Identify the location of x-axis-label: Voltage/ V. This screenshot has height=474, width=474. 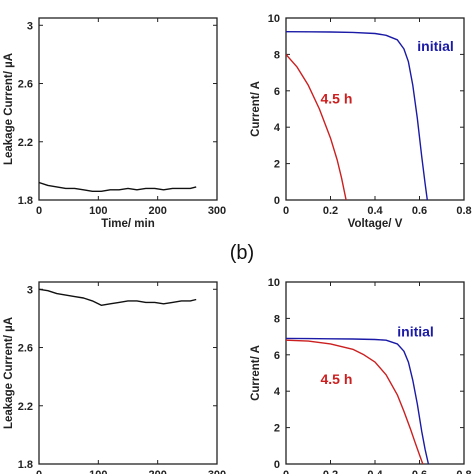
(375, 224).